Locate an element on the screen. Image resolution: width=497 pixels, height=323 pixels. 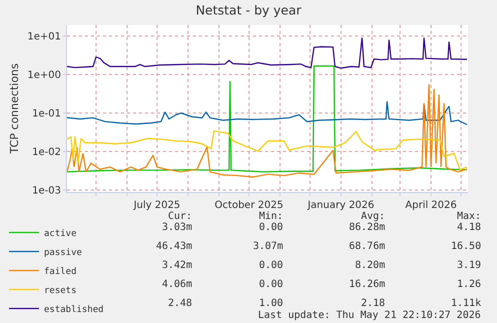
text: 2.18 is located at coordinates (373, 303).